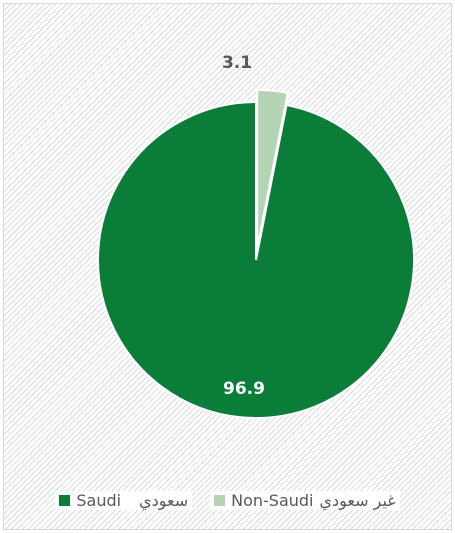 The width and height of the screenshot is (455, 533). I want to click on legend-label-non-saudi-ar: غير سعودي, so click(357, 500).